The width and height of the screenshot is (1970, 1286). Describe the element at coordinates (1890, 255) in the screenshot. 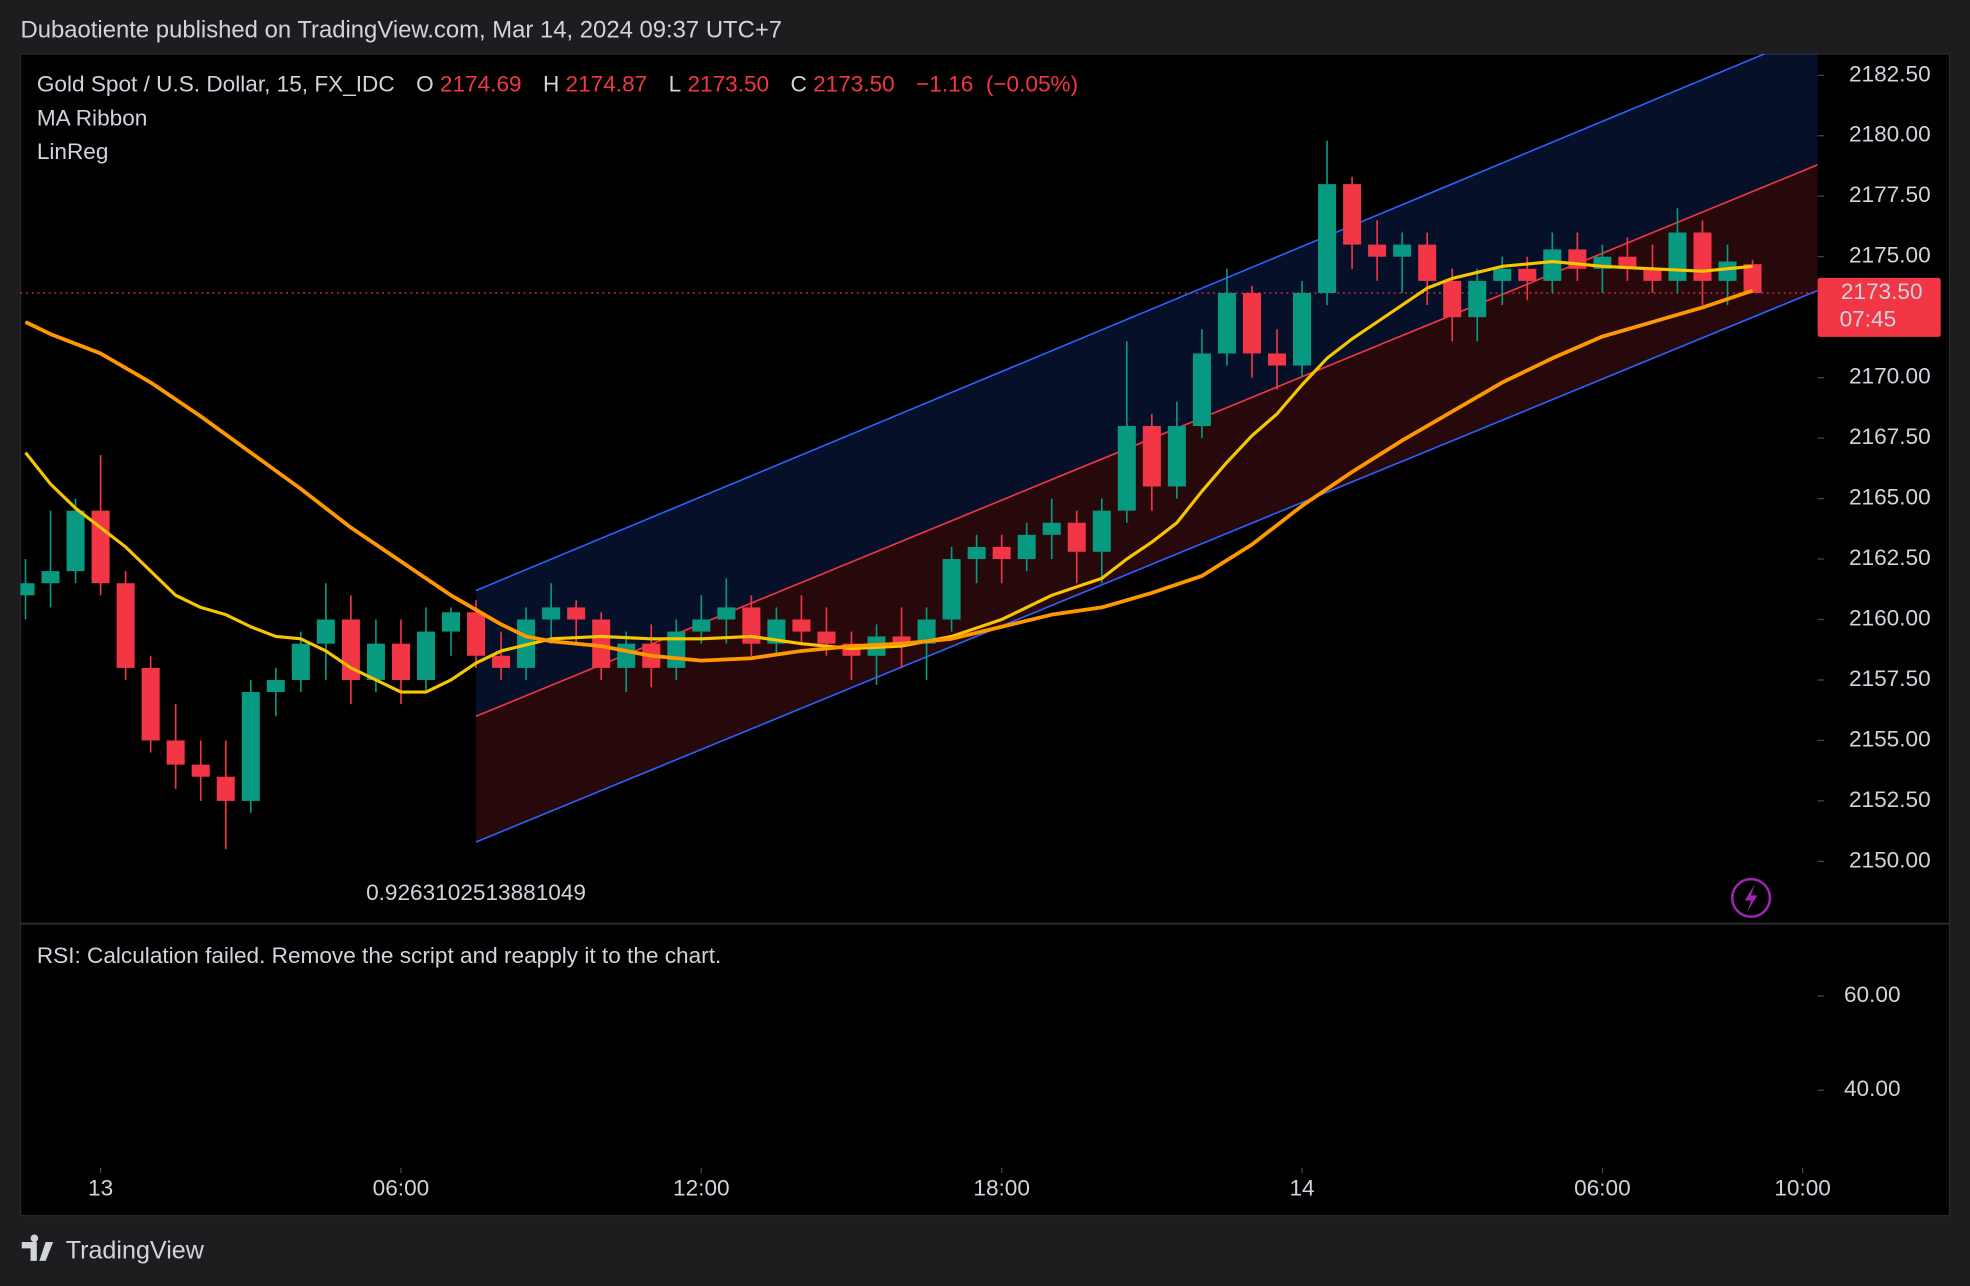

I see `y-tick-label: 2175.00` at that location.